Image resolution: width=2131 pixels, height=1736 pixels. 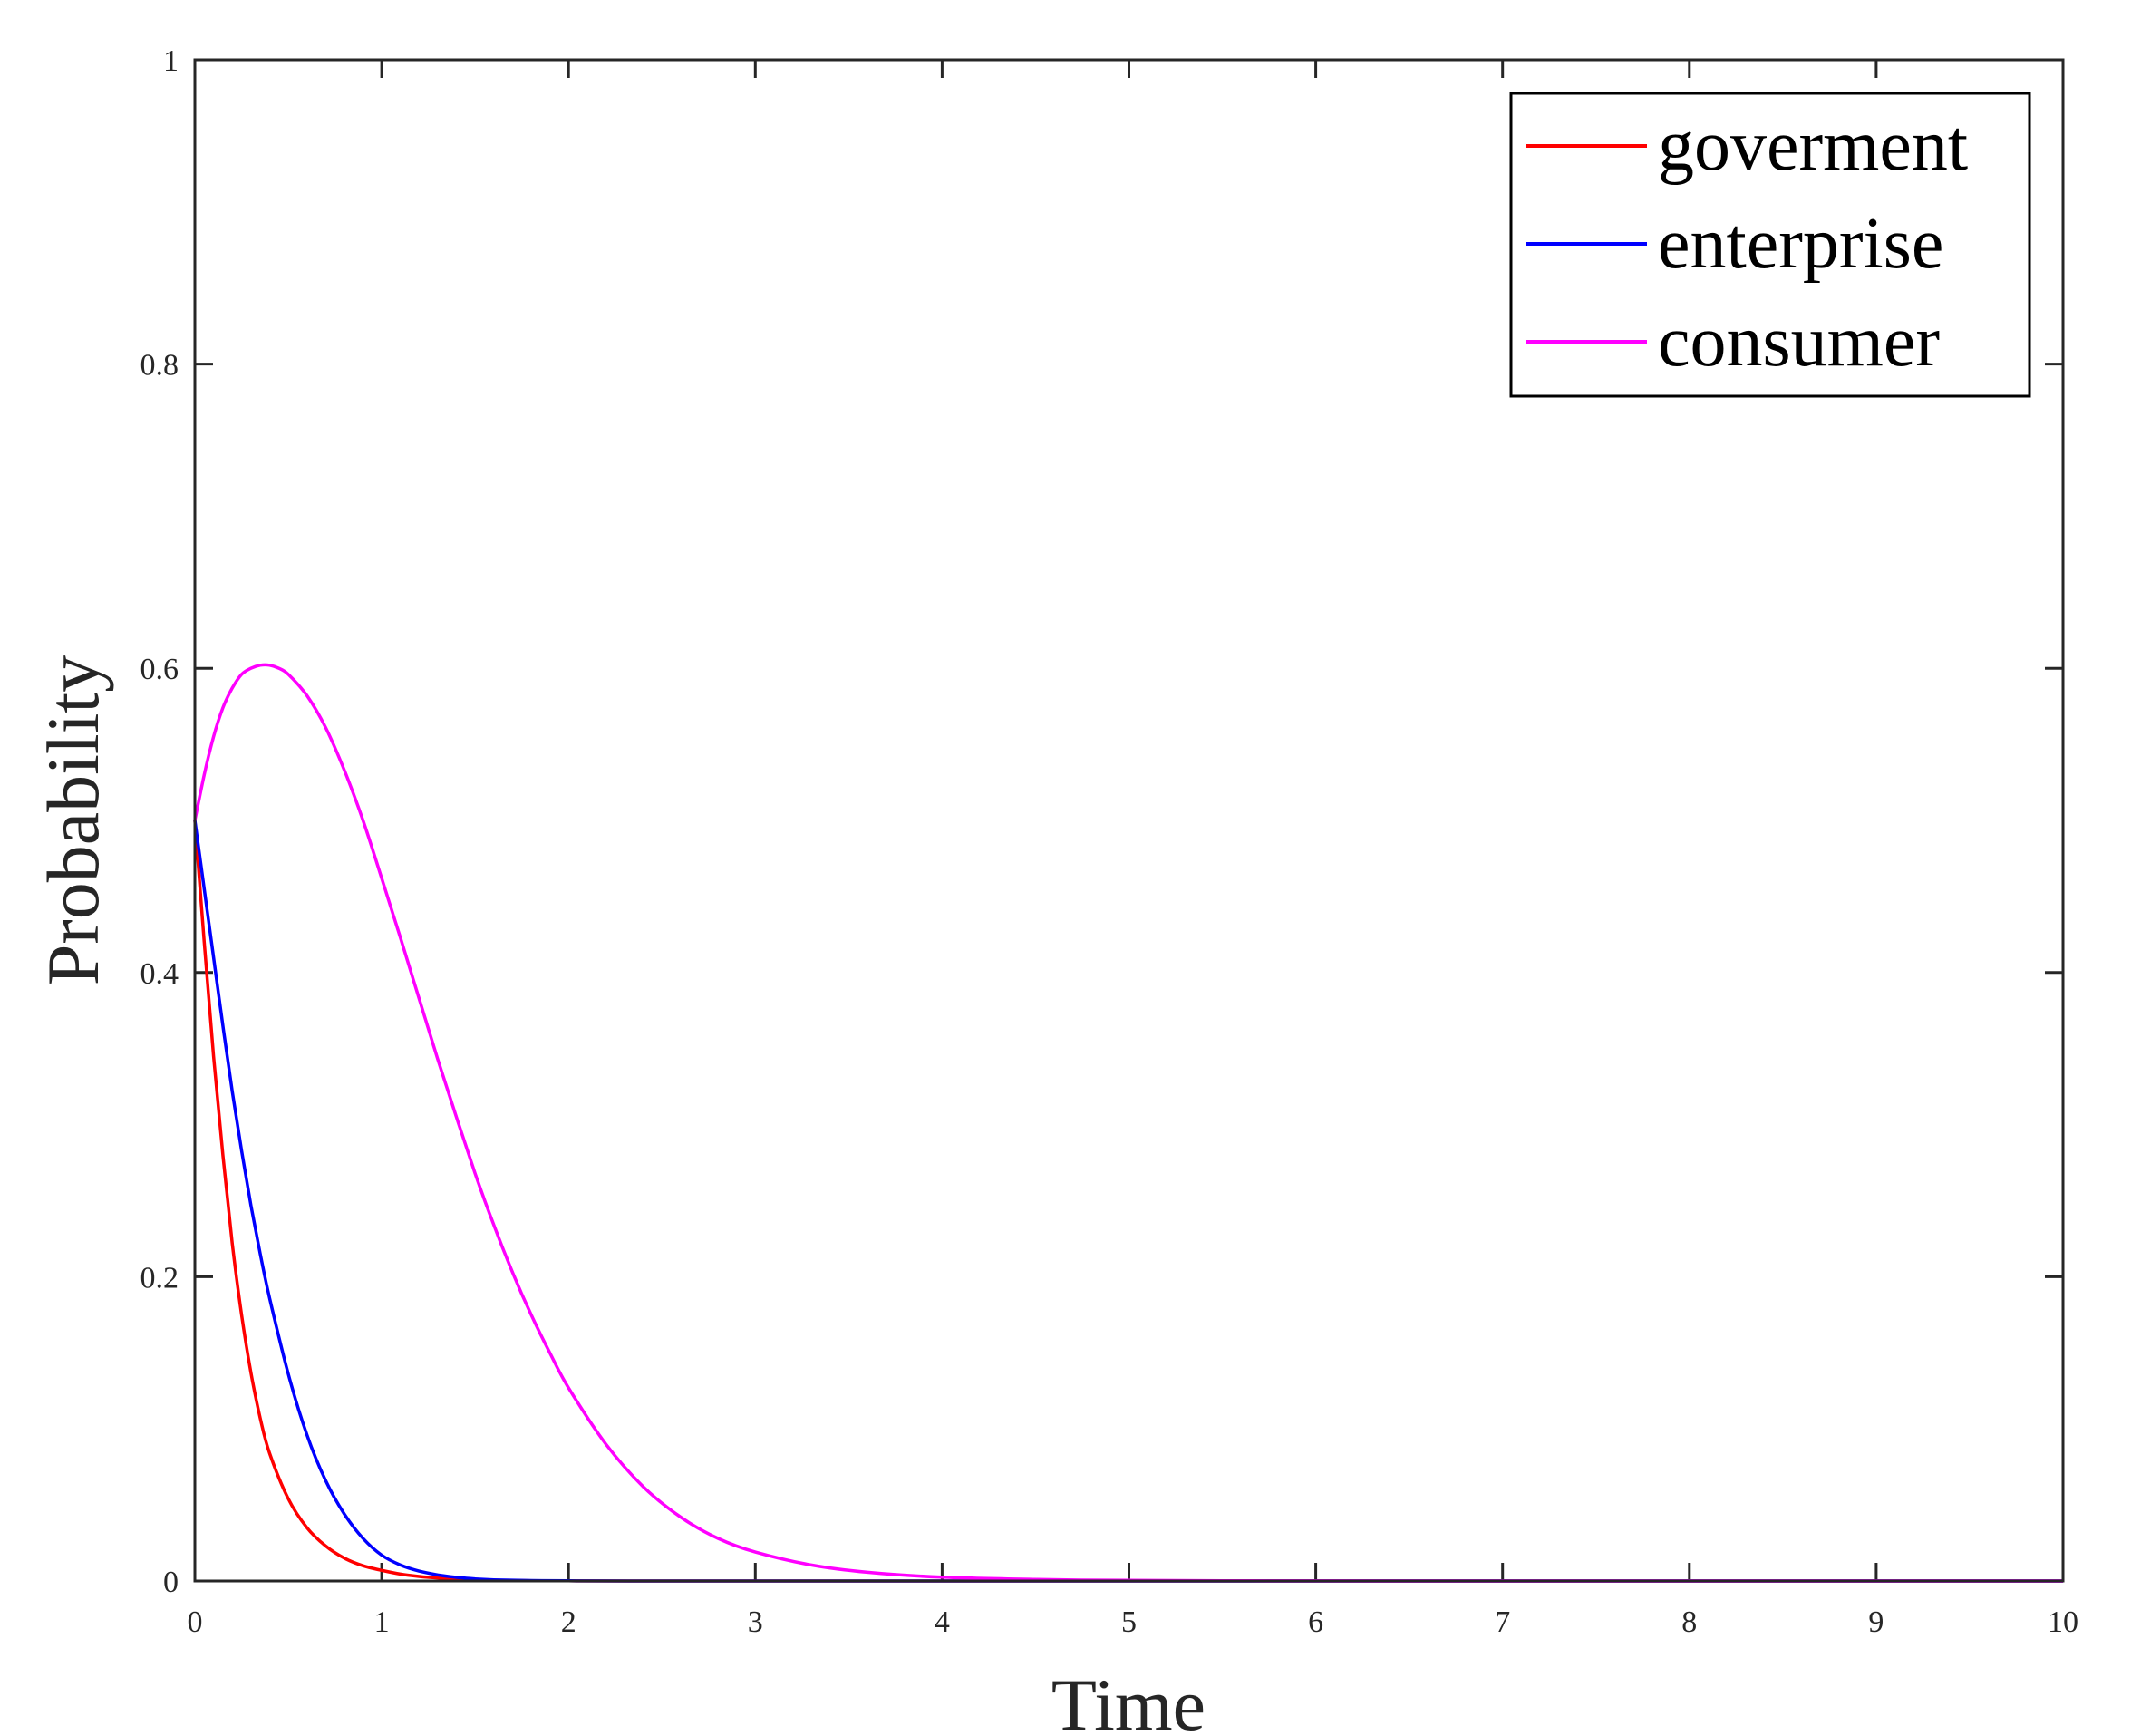 What do you see at coordinates (1800, 244) in the screenshot?
I see `legend-label-enterprise: enterprise` at bounding box center [1800, 244].